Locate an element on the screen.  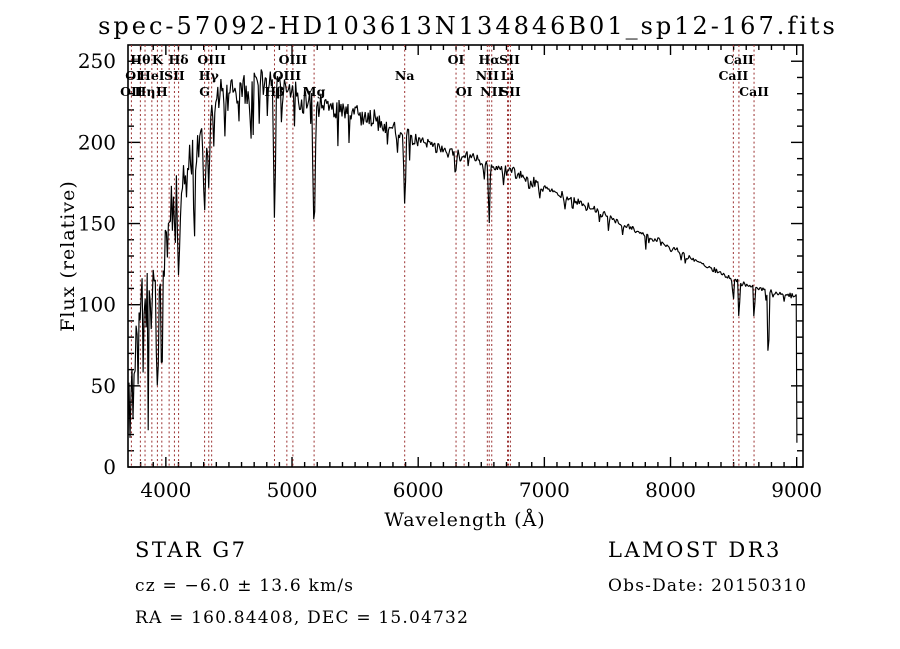
spectral-line-label: Na is located at coordinates (405, 75).